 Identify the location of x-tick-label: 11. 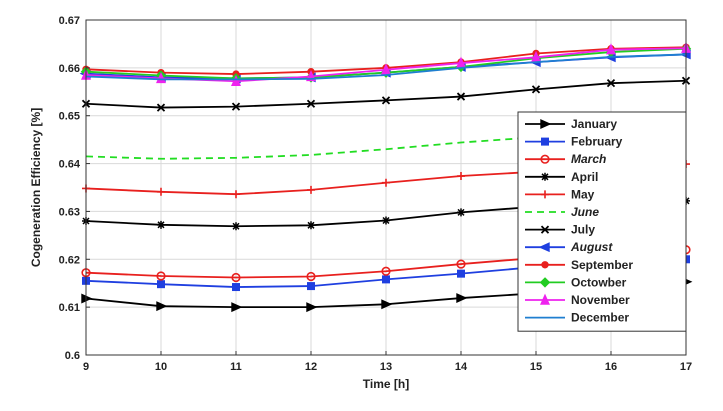
(236, 367).